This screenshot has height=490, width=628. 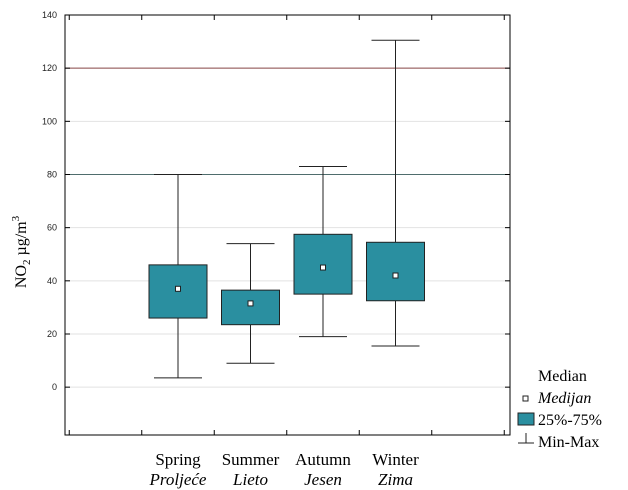 What do you see at coordinates (52, 334) in the screenshot?
I see `y-tick-label: 20` at bounding box center [52, 334].